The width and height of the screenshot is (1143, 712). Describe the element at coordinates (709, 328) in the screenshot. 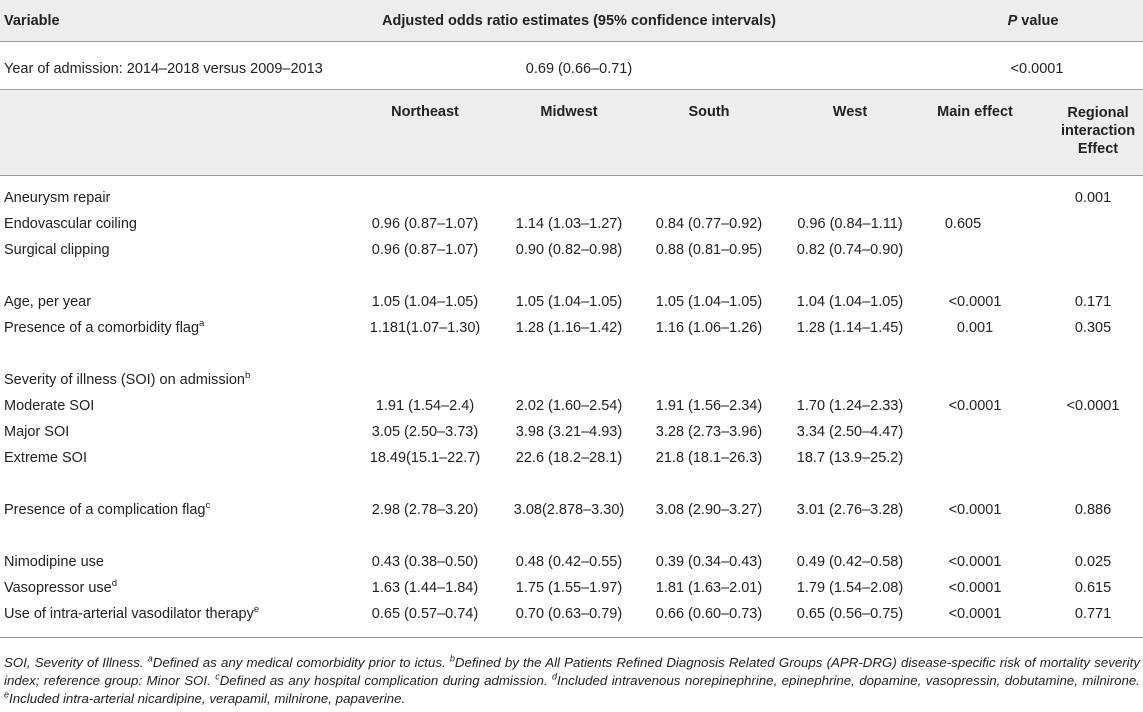

I see `row-comorbidity-so: 1.16 (1.06–1.26)` at that location.